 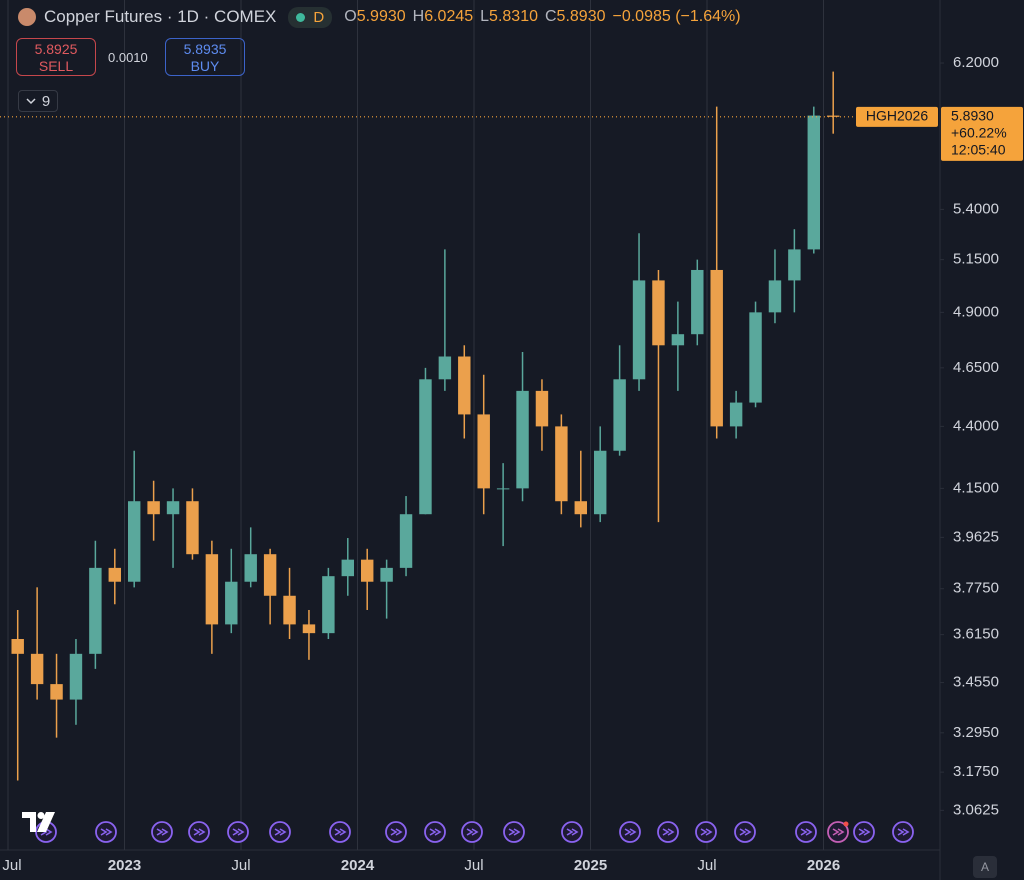 What do you see at coordinates (418, 16) in the screenshot?
I see `ohlc-key: H` at bounding box center [418, 16].